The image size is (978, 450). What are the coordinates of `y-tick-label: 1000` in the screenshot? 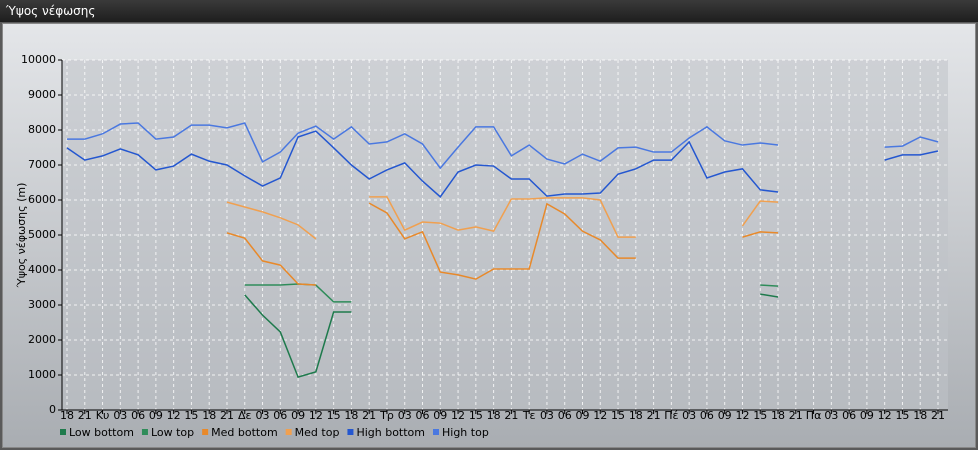 It's located at (42, 374).